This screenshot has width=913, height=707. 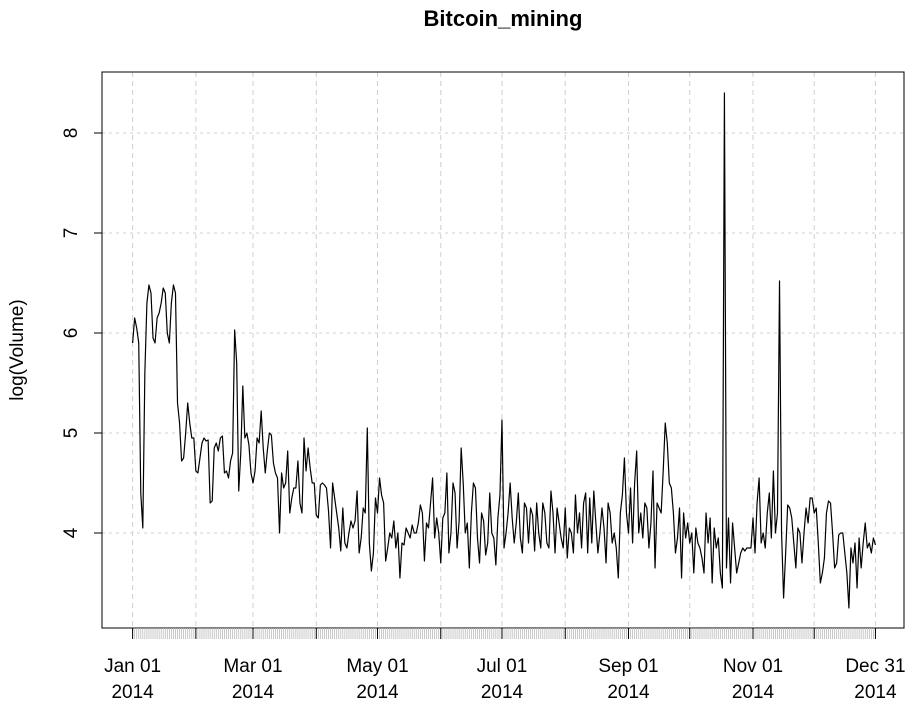 What do you see at coordinates (71, 133) in the screenshot?
I see `y-tick-label: 8` at bounding box center [71, 133].